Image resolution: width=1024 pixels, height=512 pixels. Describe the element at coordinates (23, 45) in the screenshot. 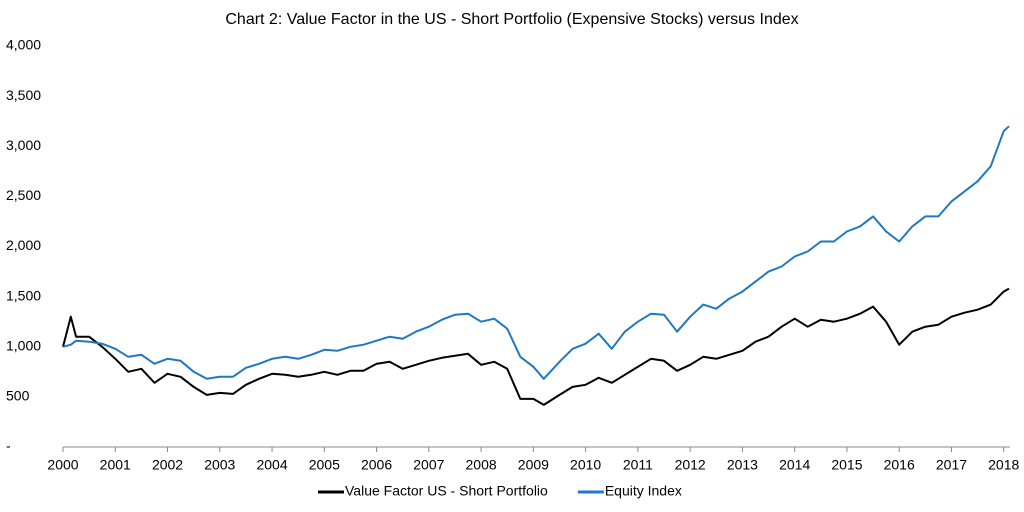

I see `y-tick-label: 4,000` at that location.